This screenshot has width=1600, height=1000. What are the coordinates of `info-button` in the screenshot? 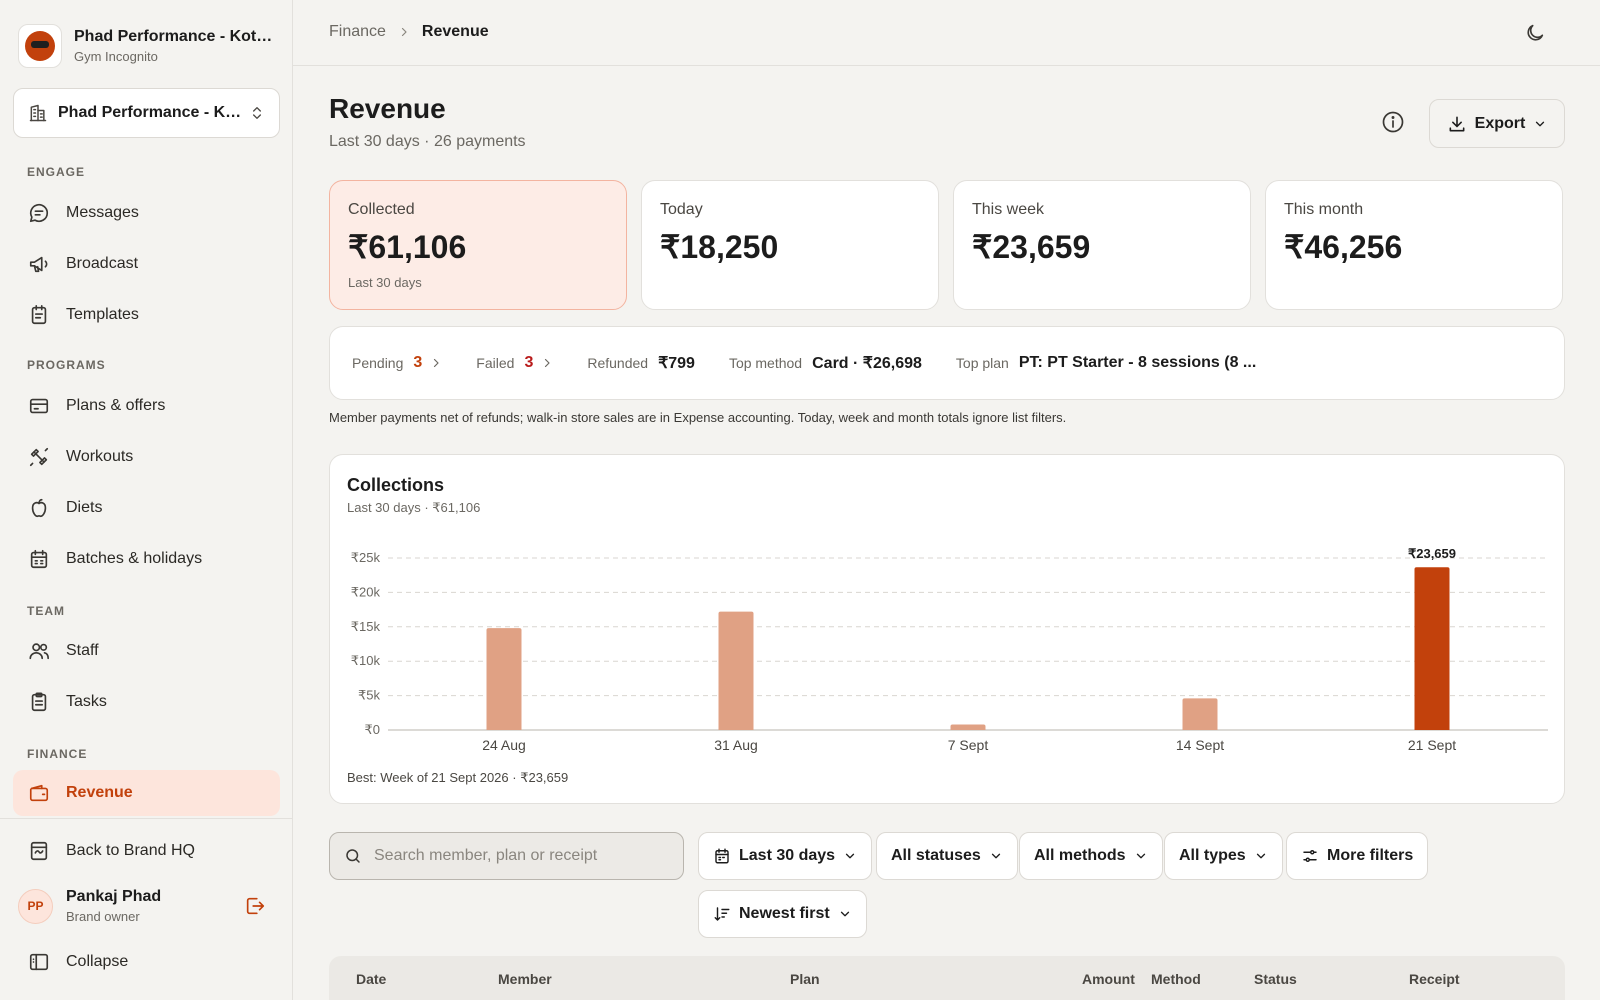 It's located at (1393, 122).